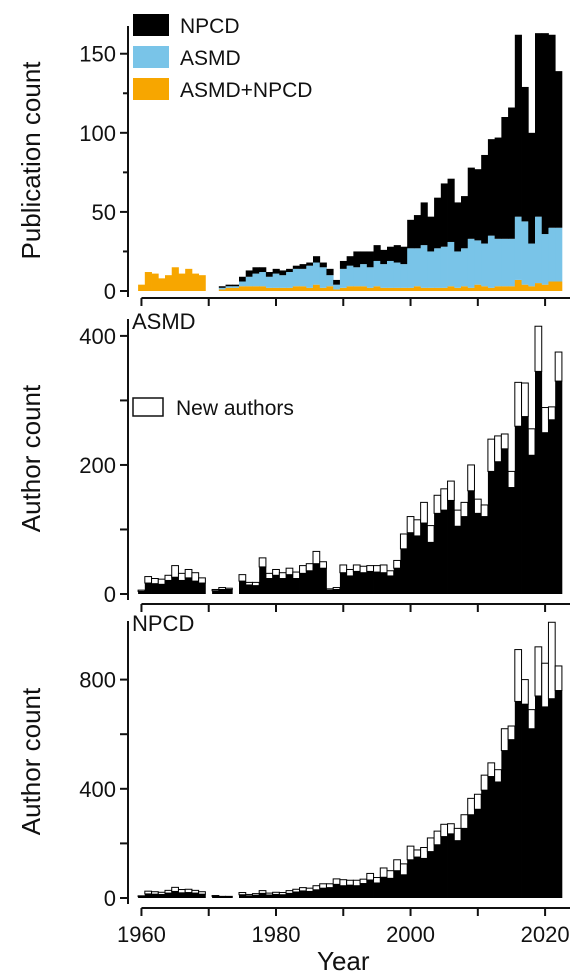  Describe the element at coordinates (424, 289) in the screenshot. I see `bar-asmd-npcd-2002` at that location.